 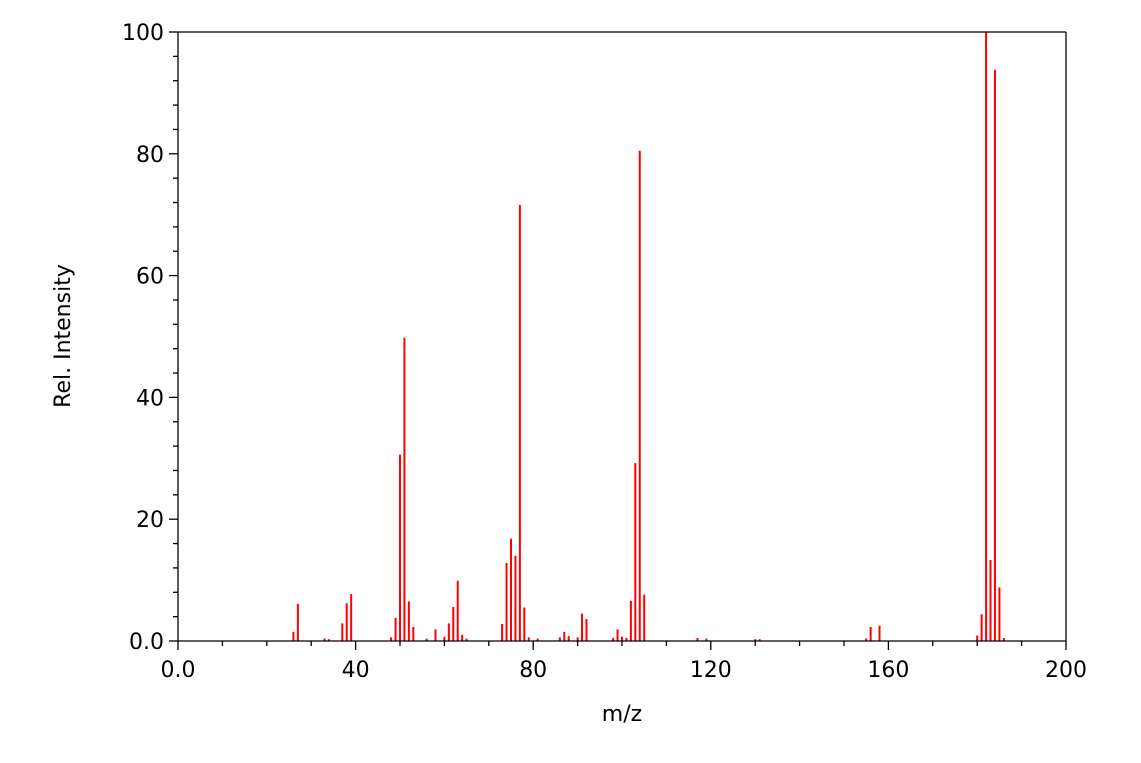 What do you see at coordinates (150, 155) in the screenshot?
I see `y-tick-label: 80` at bounding box center [150, 155].